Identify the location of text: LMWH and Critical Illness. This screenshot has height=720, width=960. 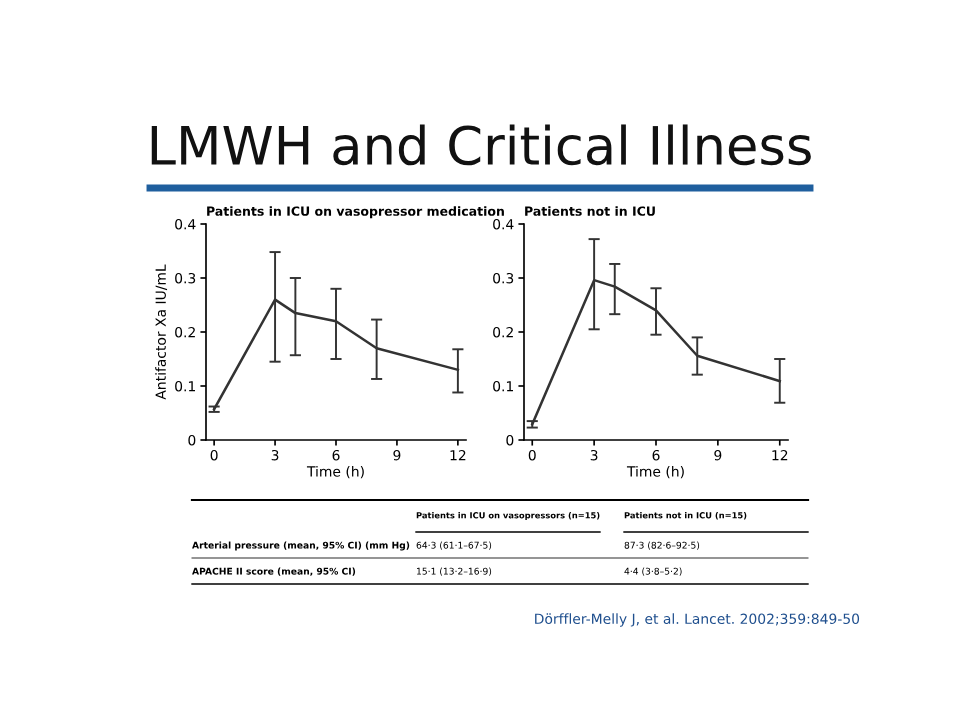
(481, 145).